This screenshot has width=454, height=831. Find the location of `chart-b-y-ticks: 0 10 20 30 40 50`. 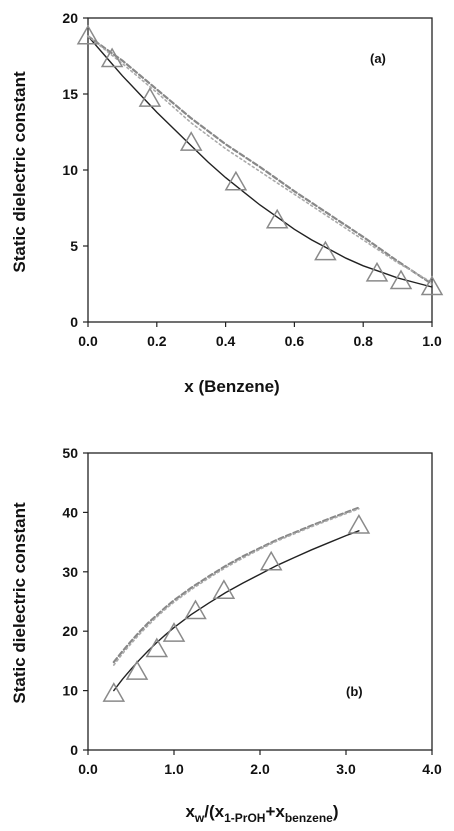

chart-b-y-ticks: 0 10 20 30 40 50 is located at coordinates (75, 601).